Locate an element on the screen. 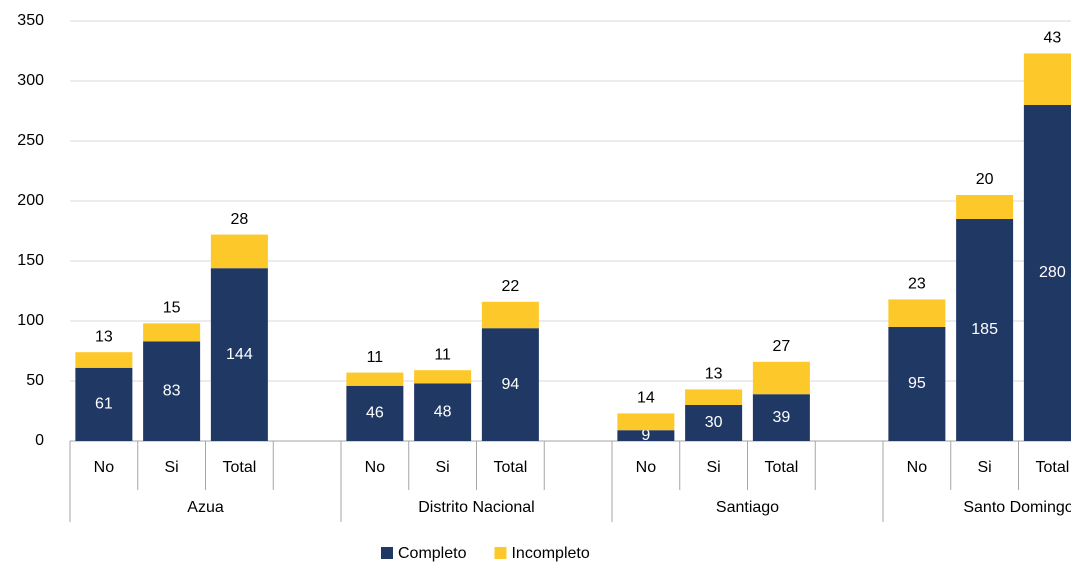  data-label: 22 is located at coordinates (510, 286).